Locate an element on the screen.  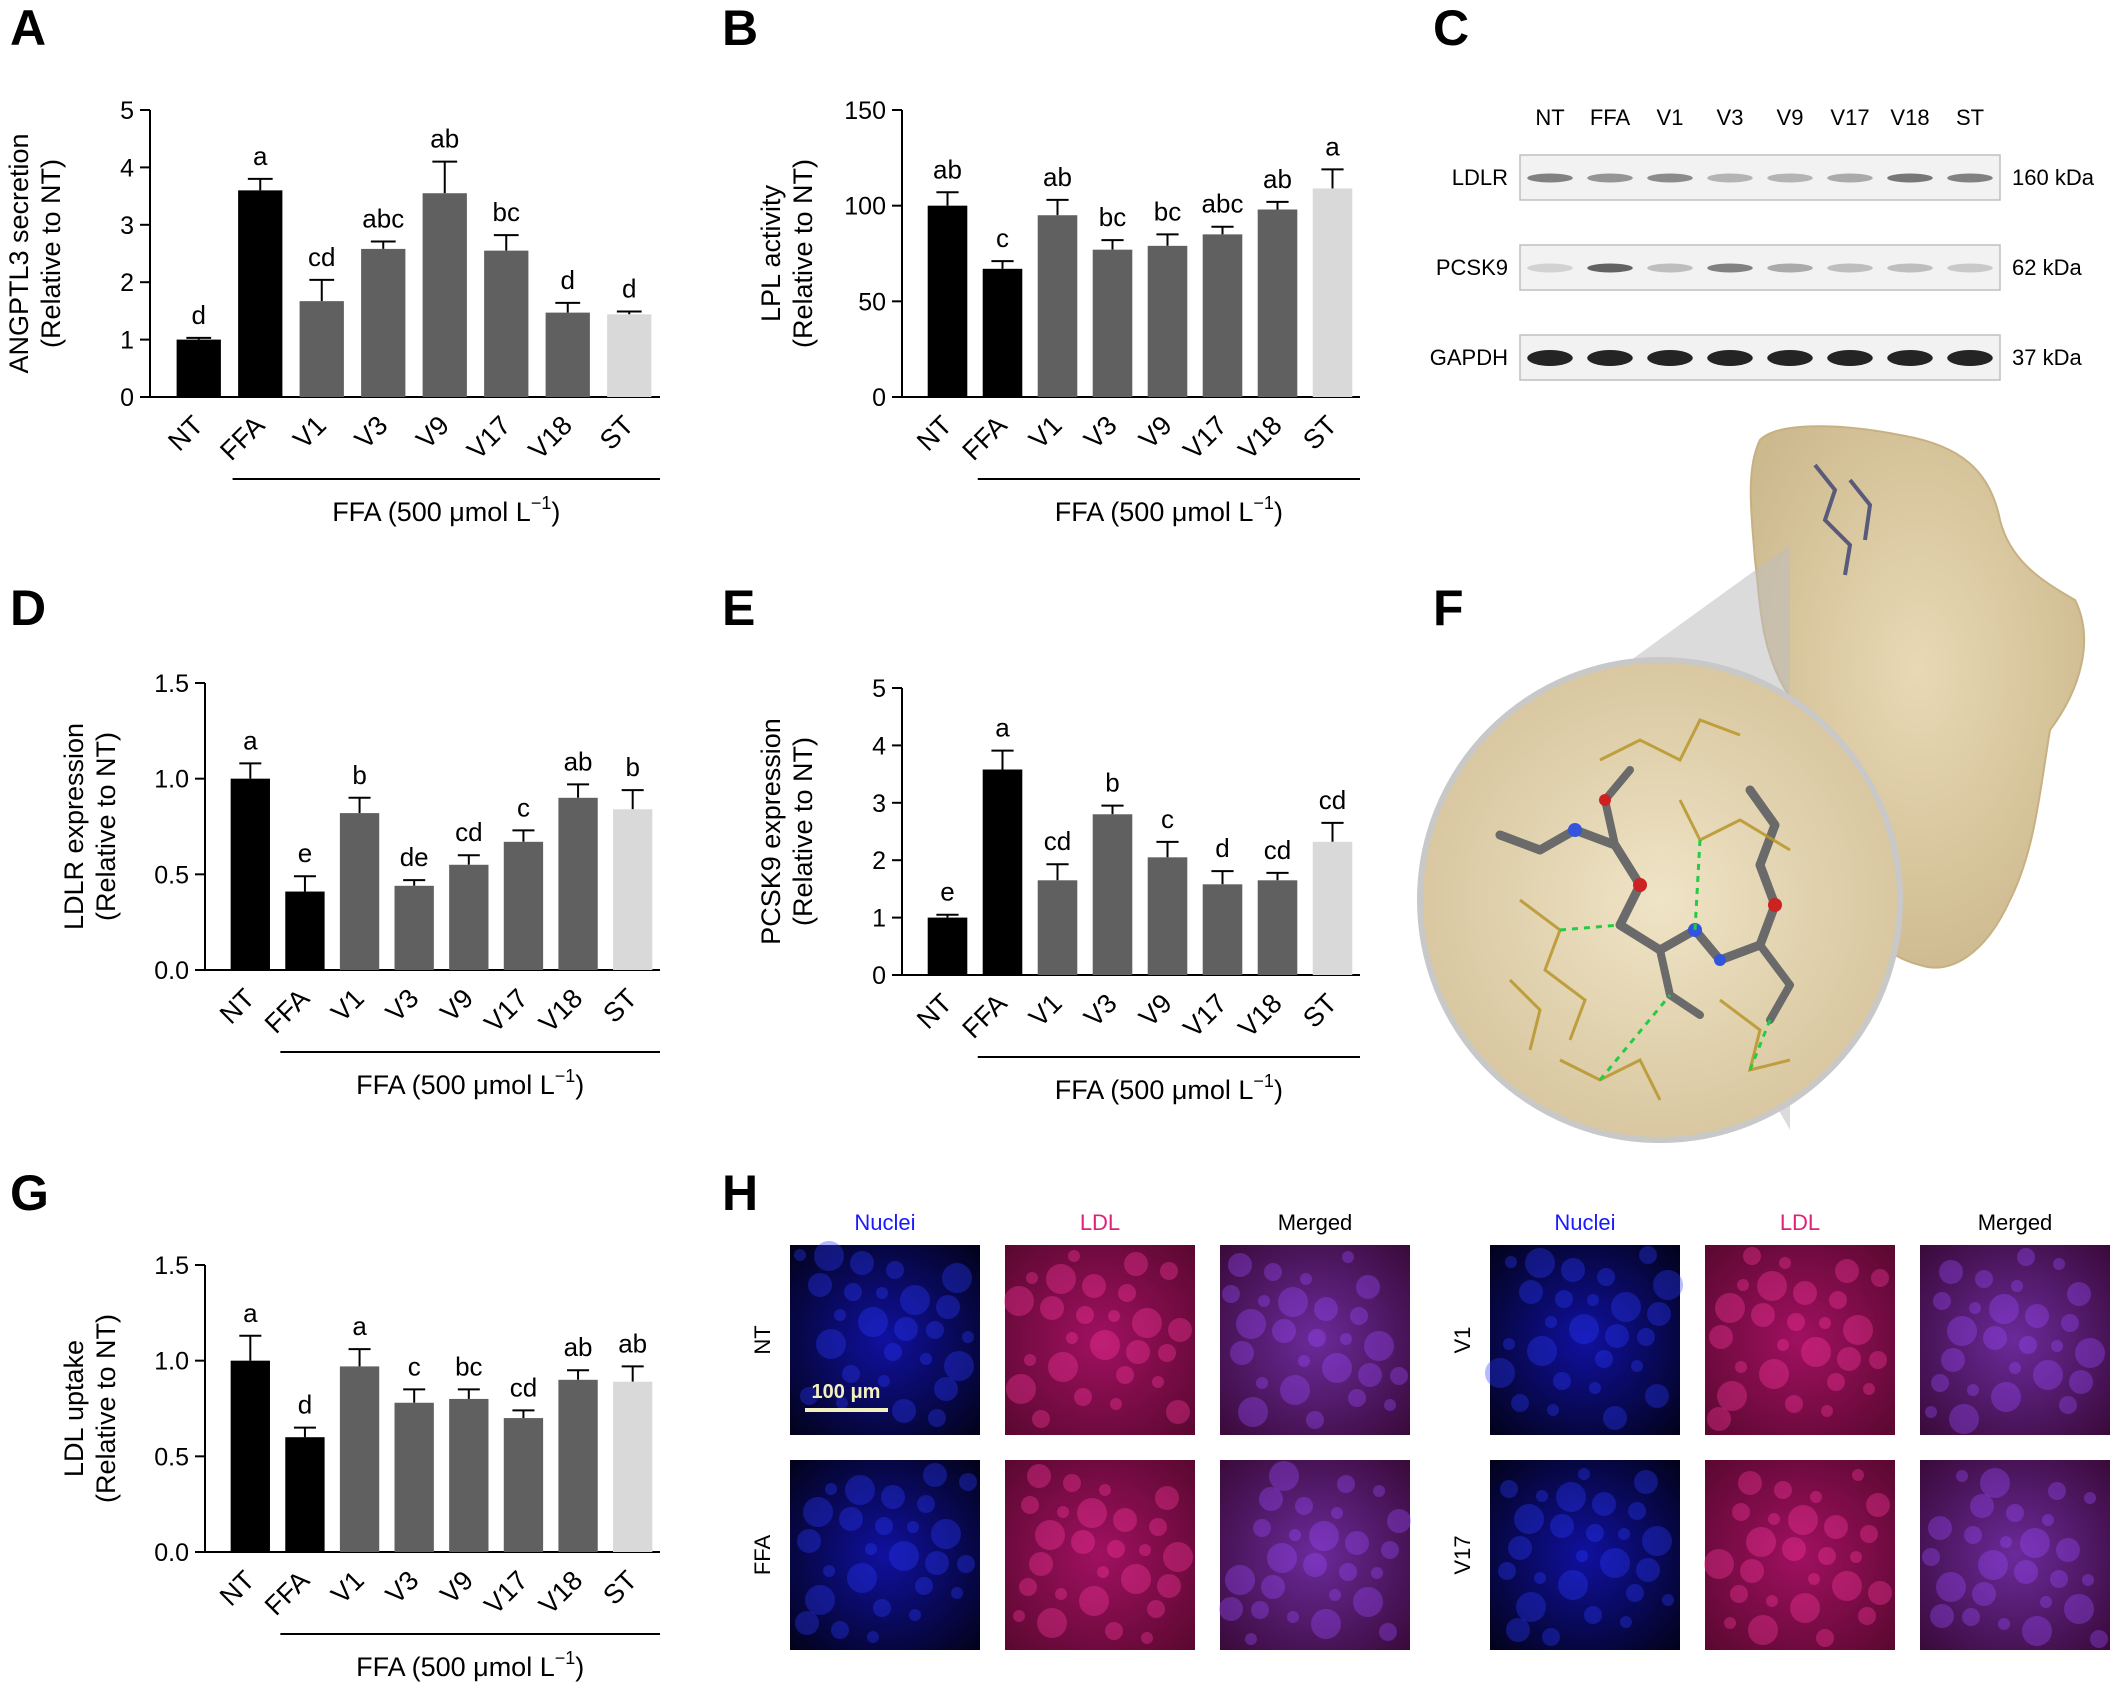
significance-label: e is located at coordinates (947, 892).